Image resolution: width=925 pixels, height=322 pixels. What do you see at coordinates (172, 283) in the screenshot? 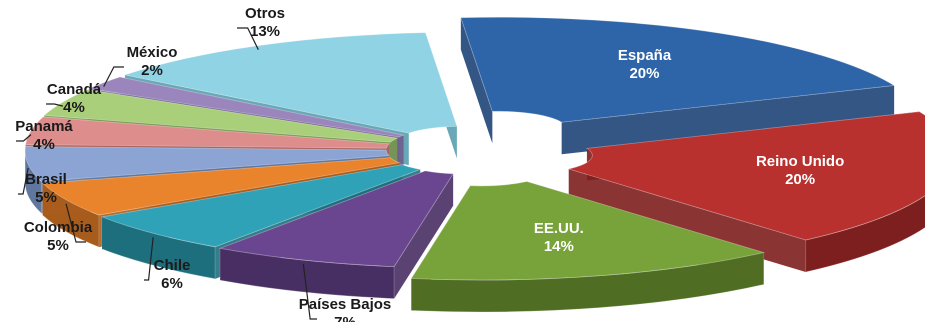
I see `slice-value-chile: 6%` at bounding box center [172, 283].